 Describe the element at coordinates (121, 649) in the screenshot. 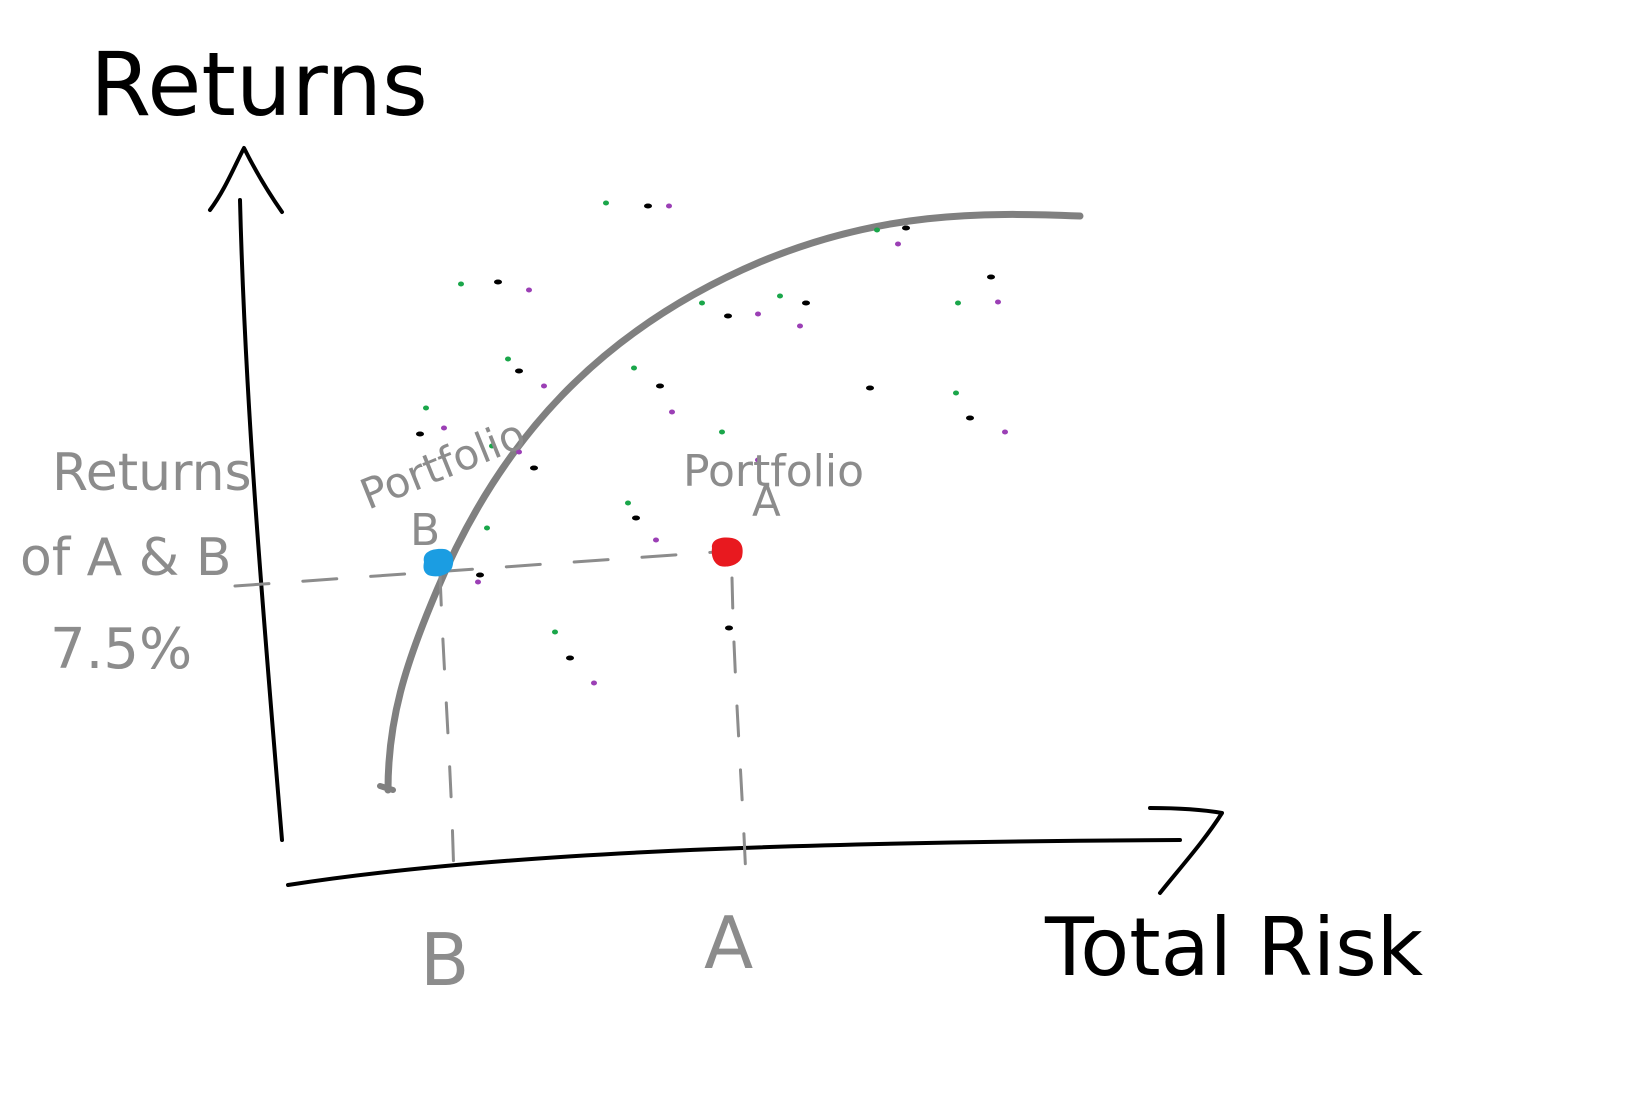

I see `returns-annotation-line-3: 7.5%` at that location.